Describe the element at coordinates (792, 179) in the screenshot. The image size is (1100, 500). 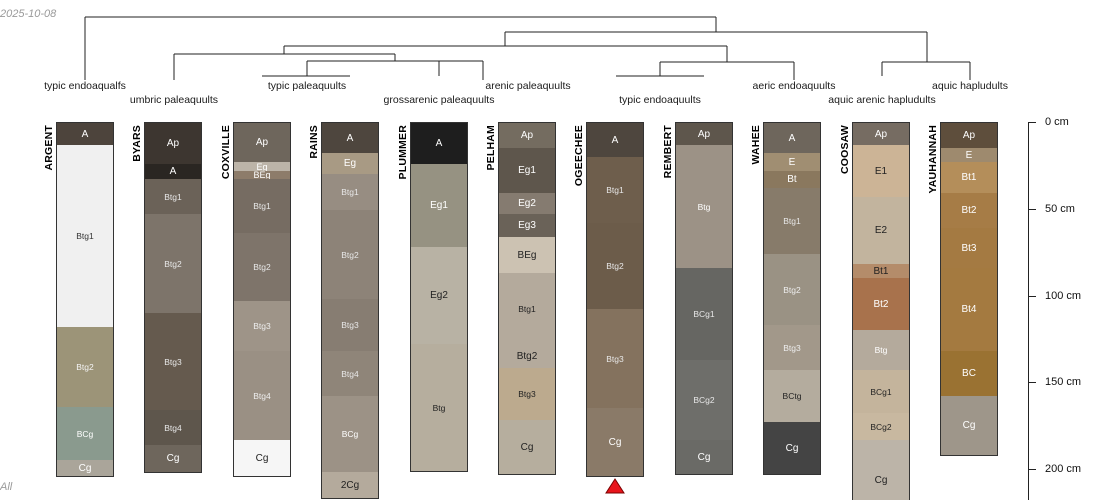
I see `horizon-label: Bt` at that location.